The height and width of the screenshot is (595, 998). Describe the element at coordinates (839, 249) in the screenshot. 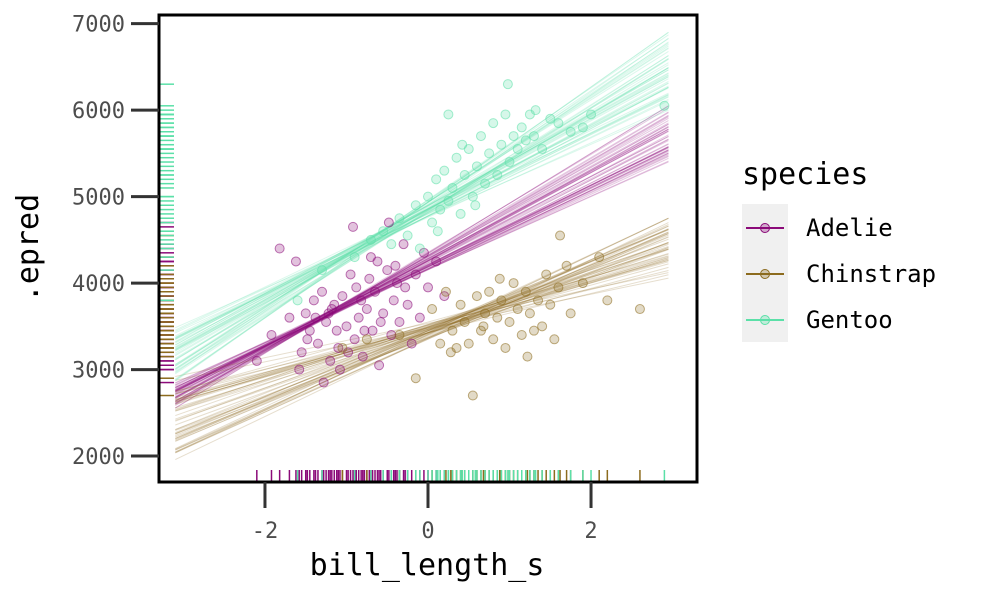

I see `legend: species Adelie Chinstrap Gentoo` at that location.